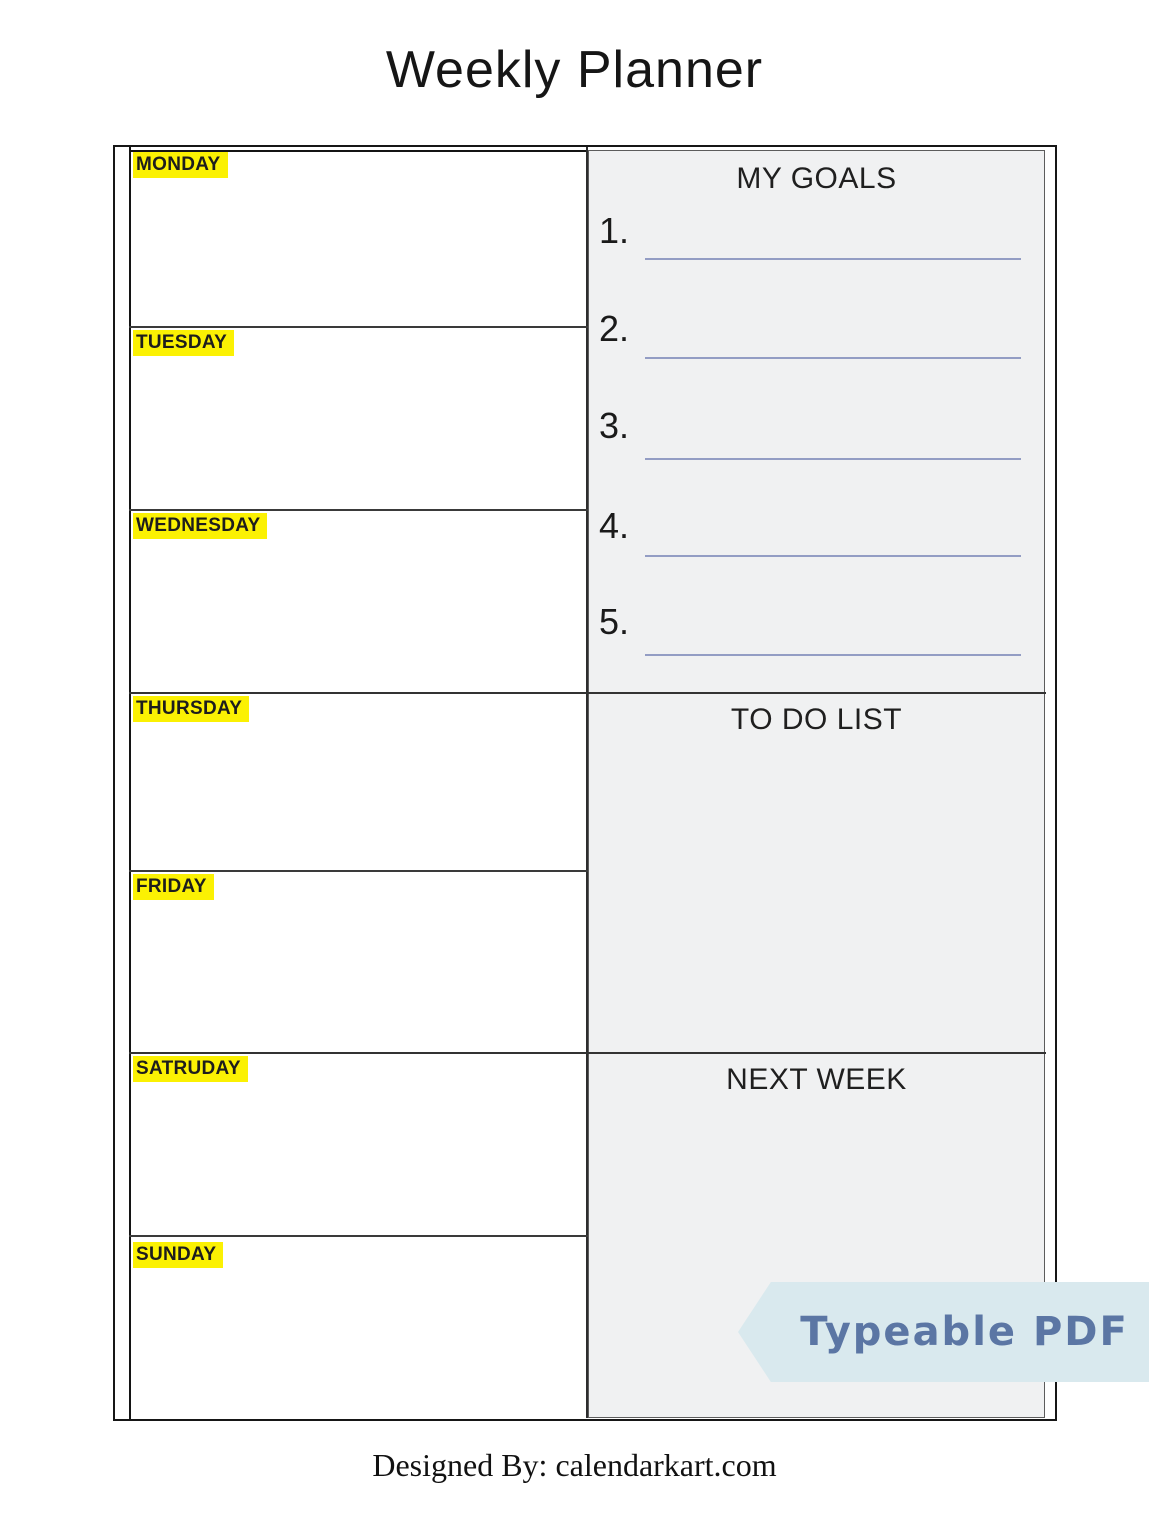 The height and width of the screenshot is (1529, 1149). I want to click on nextweek-notes-field, so click(816, 1193).